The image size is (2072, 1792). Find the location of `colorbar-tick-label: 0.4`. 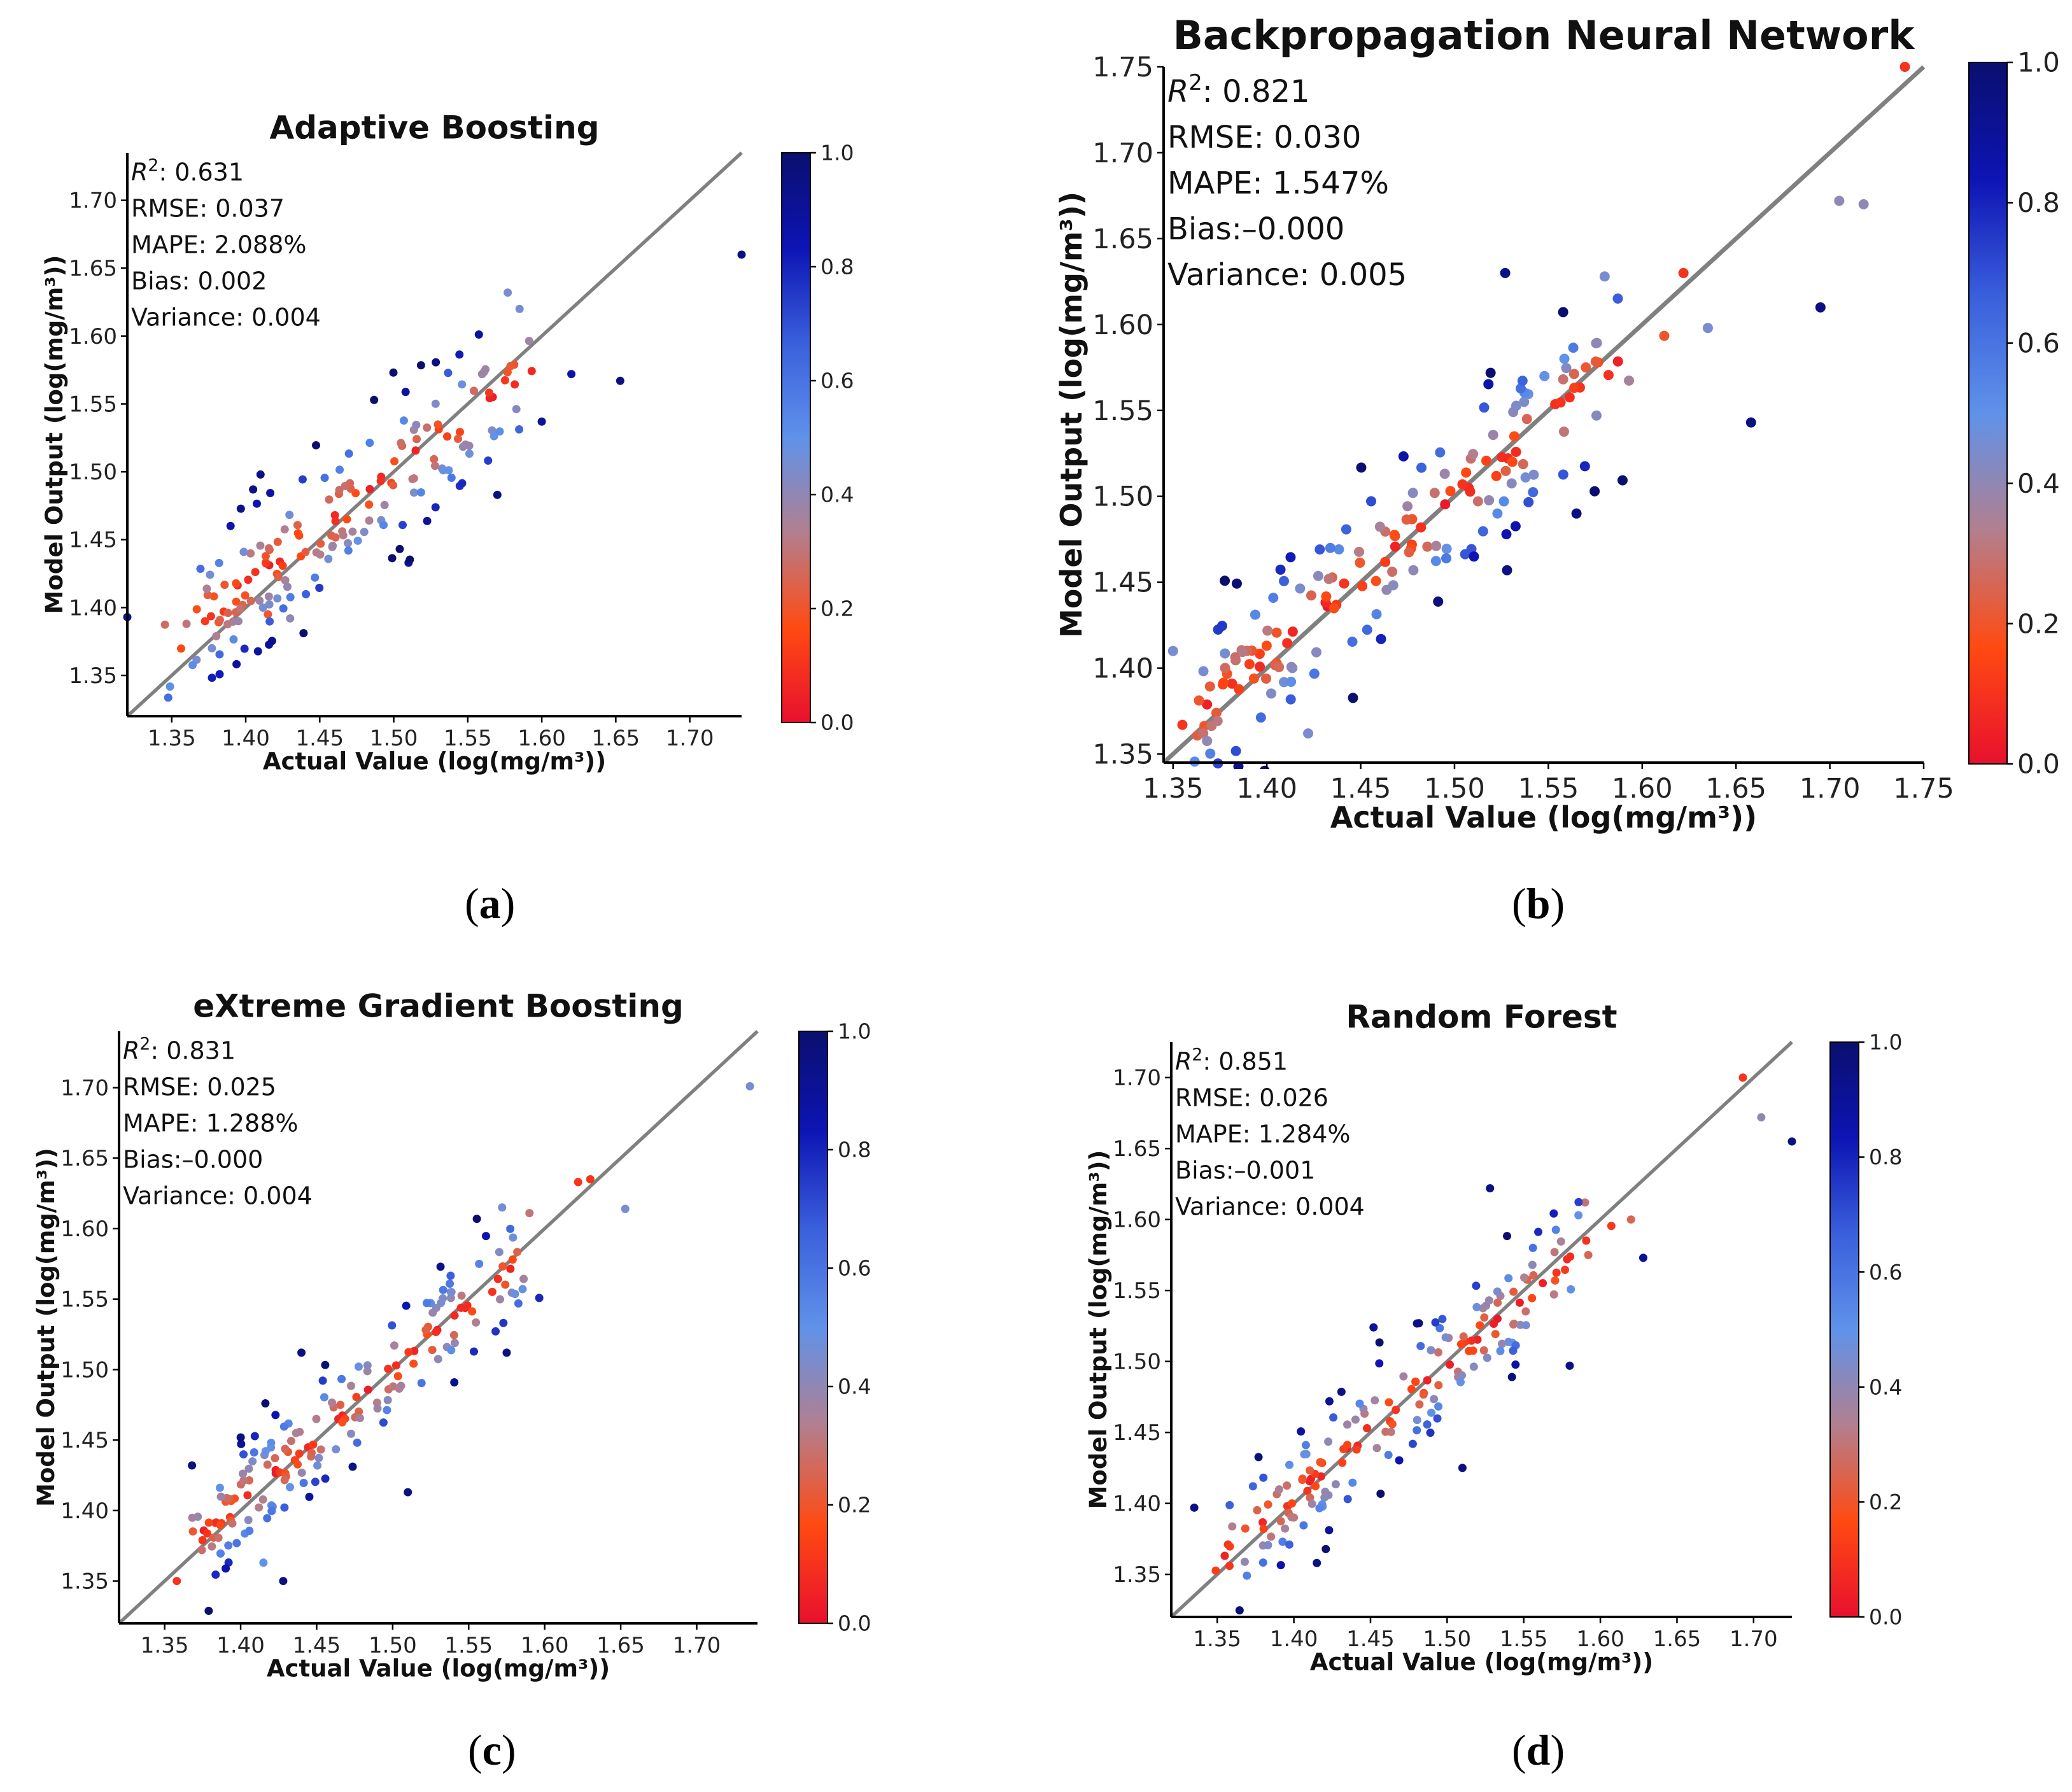

colorbar-tick-label: 0.4 is located at coordinates (2039, 484).